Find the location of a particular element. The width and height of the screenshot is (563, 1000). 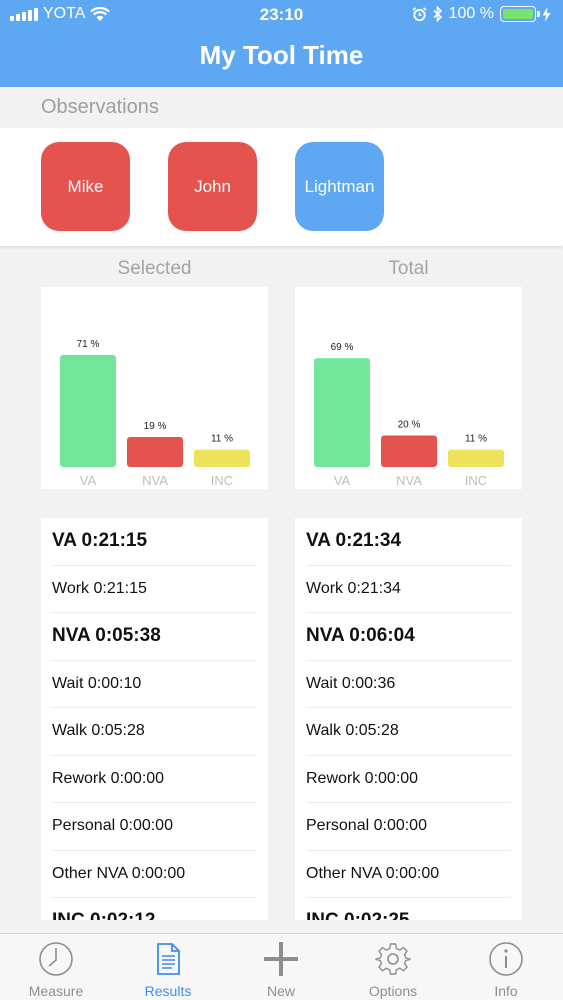

info-icon is located at coordinates (506, 959).